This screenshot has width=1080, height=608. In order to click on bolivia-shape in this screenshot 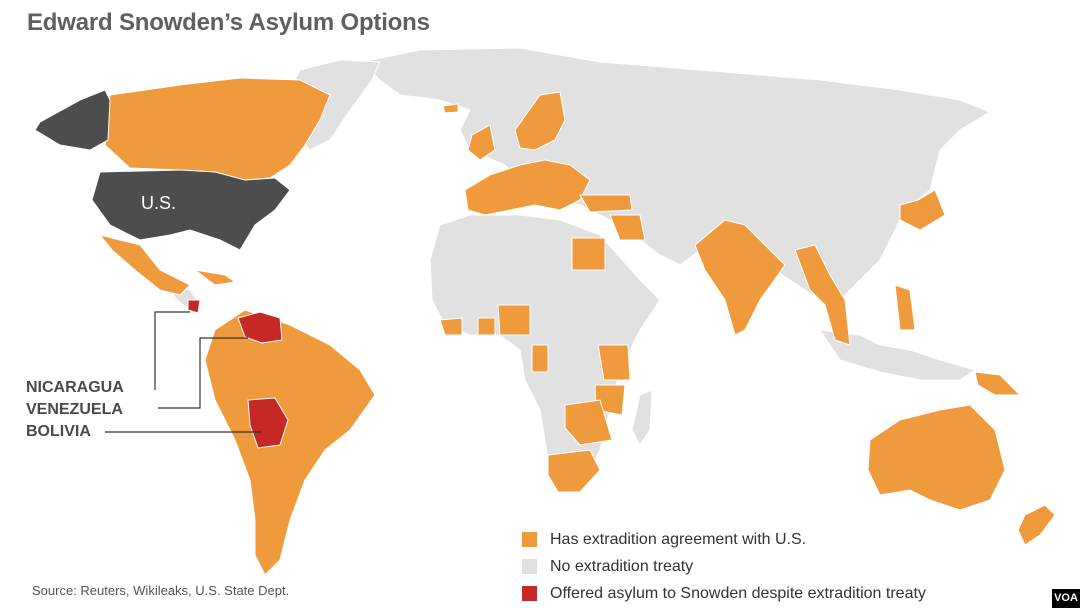, I will do `click(268, 423)`.